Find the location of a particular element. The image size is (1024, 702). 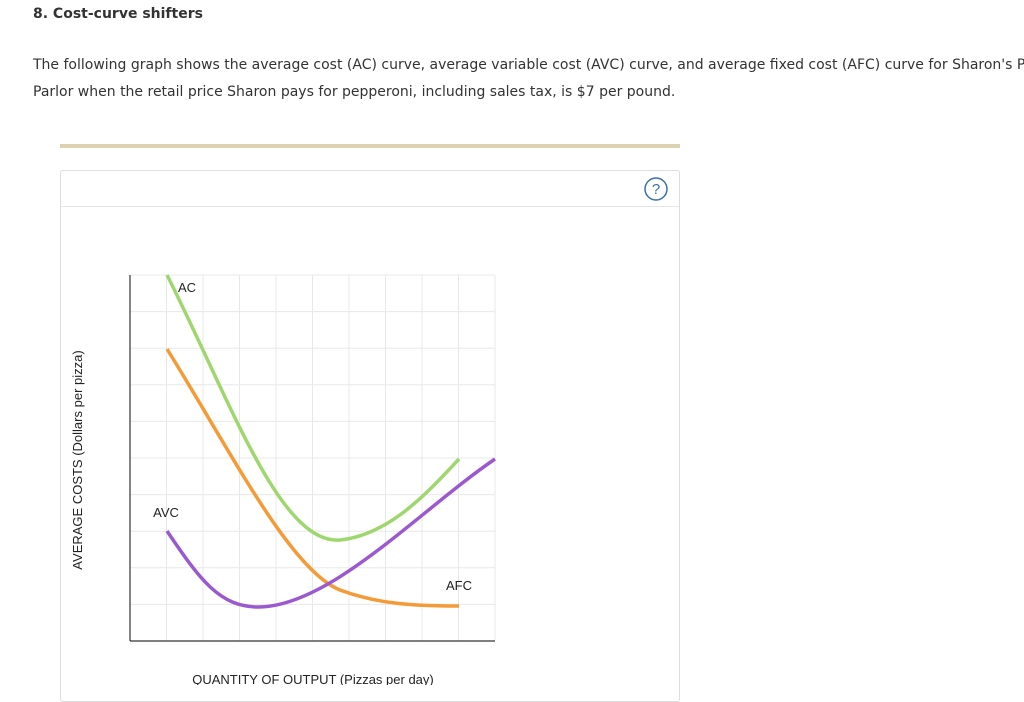

afc-curve is located at coordinates (312, 478).